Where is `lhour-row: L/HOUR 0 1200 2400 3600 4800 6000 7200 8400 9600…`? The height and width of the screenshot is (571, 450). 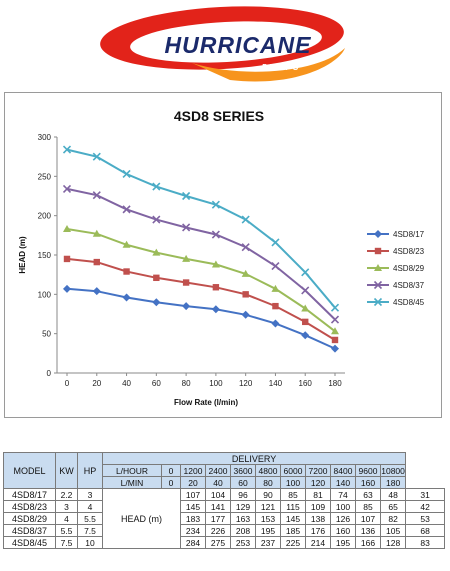 lhour-row: L/HOUR 0 1200 2400 3600 4800 6000 7200 8400 9600… is located at coordinates (224, 470).